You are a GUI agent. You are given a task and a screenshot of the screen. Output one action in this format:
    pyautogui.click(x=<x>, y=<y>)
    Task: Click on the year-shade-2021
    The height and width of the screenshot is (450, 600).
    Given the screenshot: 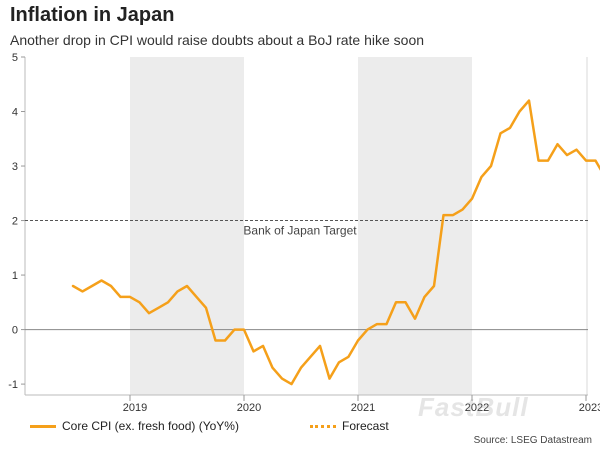 What is the action you would take?
    pyautogui.click(x=415, y=226)
    